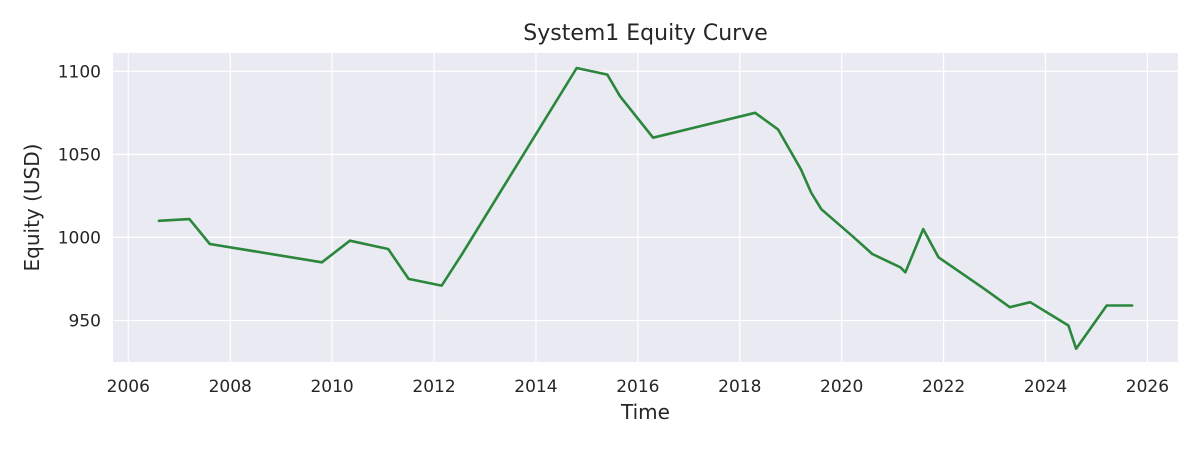 The image size is (1200, 450). I want to click on y-tick-label: 1000, so click(79, 238).